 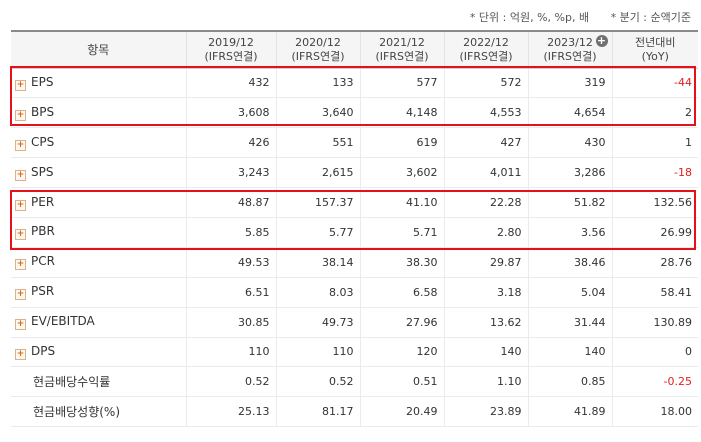 What do you see at coordinates (654, 262) in the screenshot?
I see `yoy-cell: 28.76` at bounding box center [654, 262].